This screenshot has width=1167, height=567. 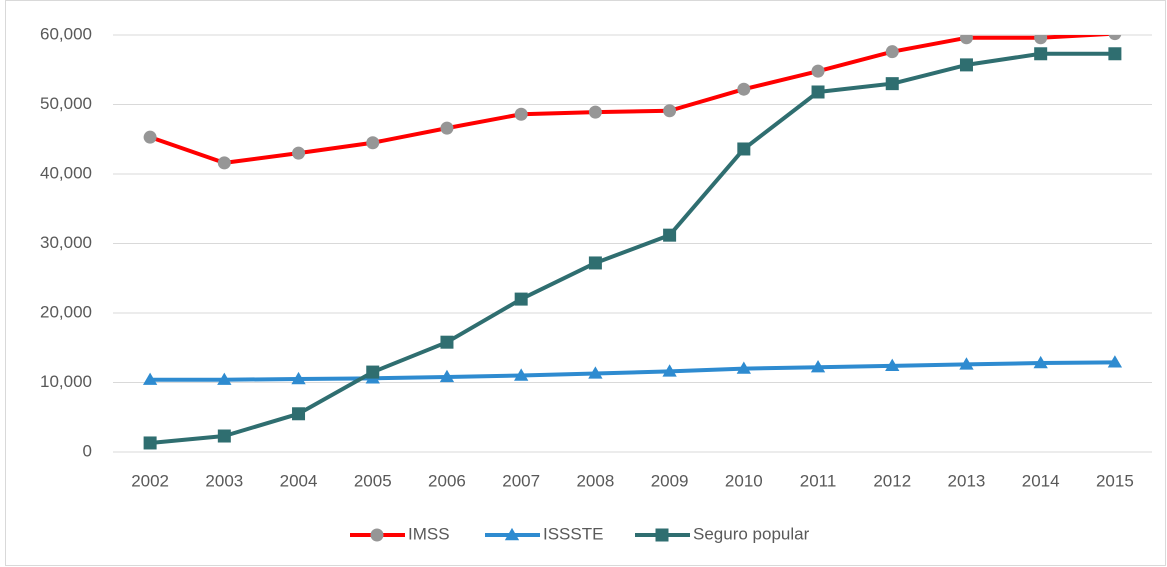 I want to click on y-tick-label: 30,000, so click(x=66, y=242).